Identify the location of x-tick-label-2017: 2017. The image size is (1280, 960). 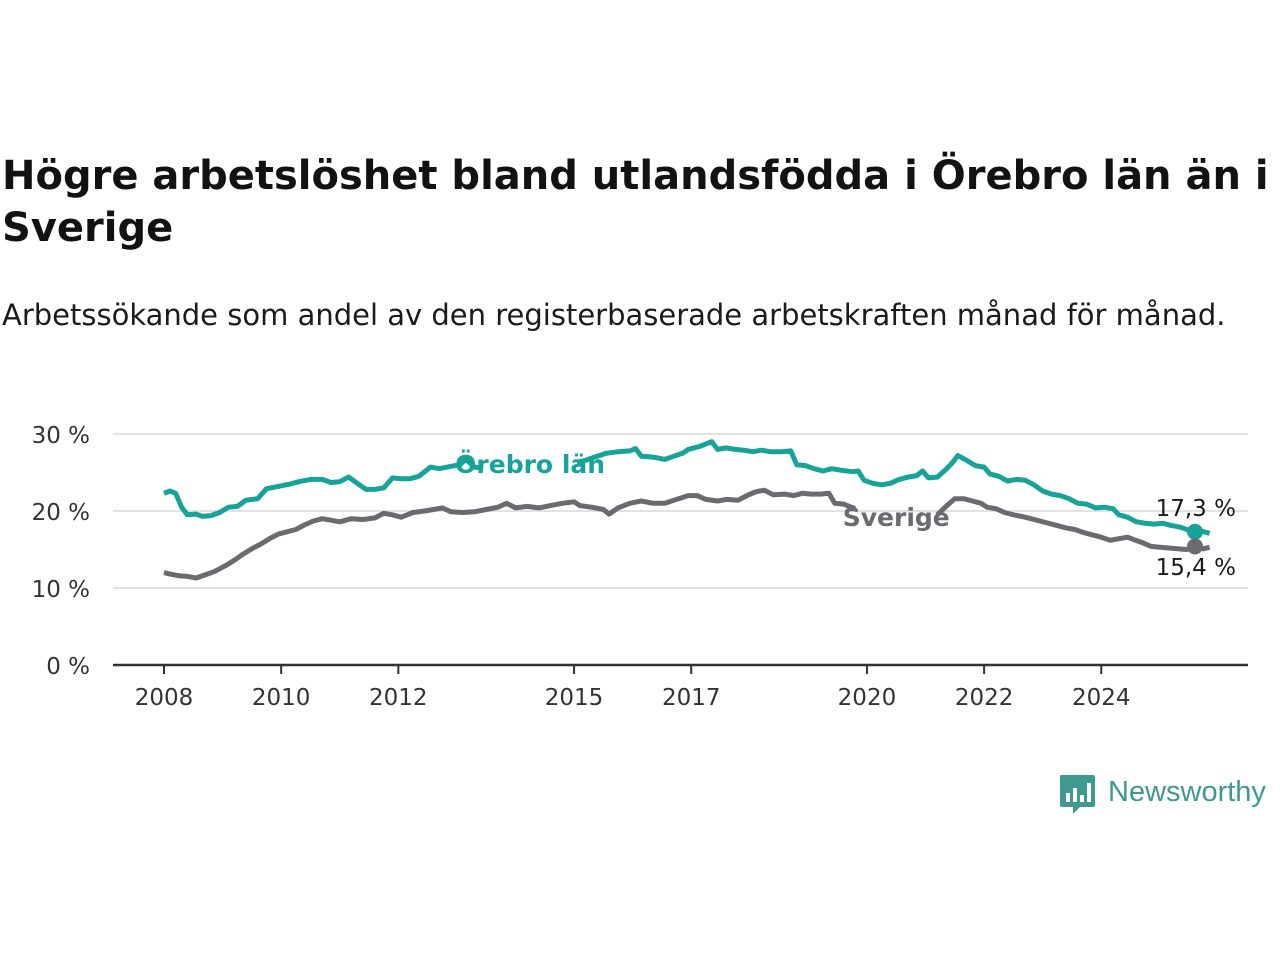
(691, 698).